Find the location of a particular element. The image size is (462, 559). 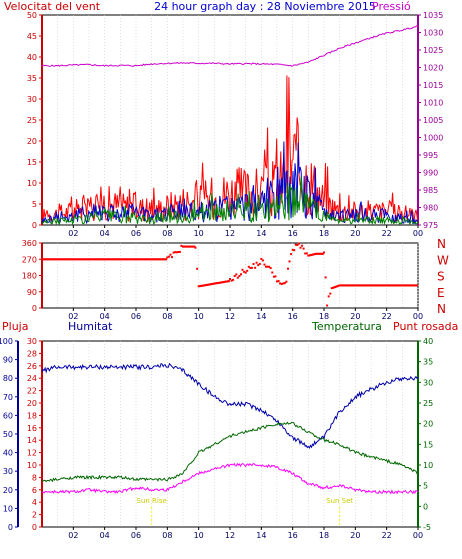

rain-tick-label: 8 is located at coordinates (34, 477).